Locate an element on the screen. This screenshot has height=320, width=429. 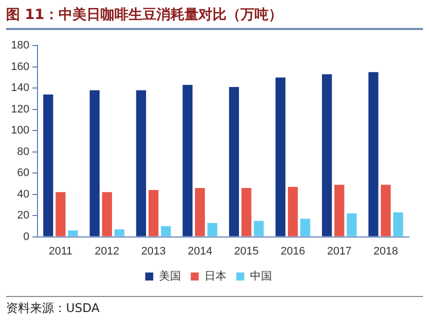
y-tick-label: 40 is located at coordinates (23, 194).